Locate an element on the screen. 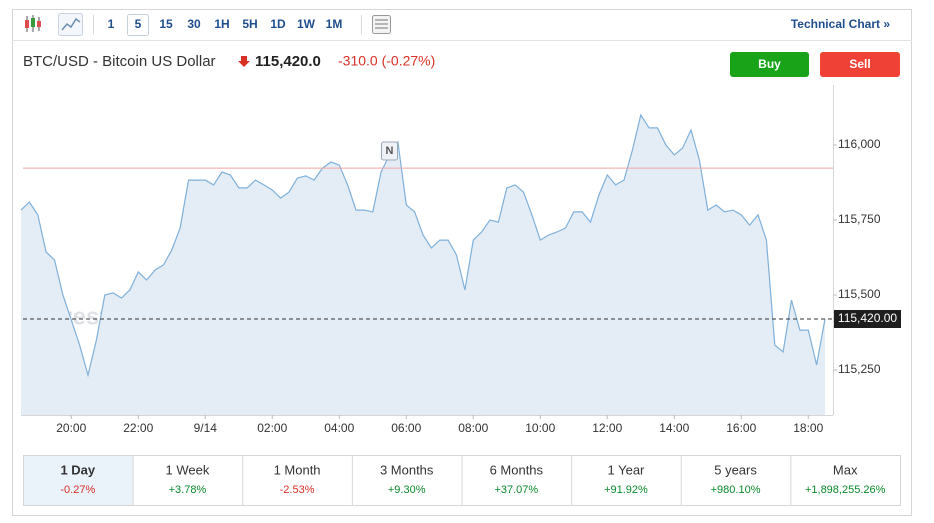 Image resolution: width=934 pixels, height=523 pixels. table-icon is located at coordinates (381, 24).